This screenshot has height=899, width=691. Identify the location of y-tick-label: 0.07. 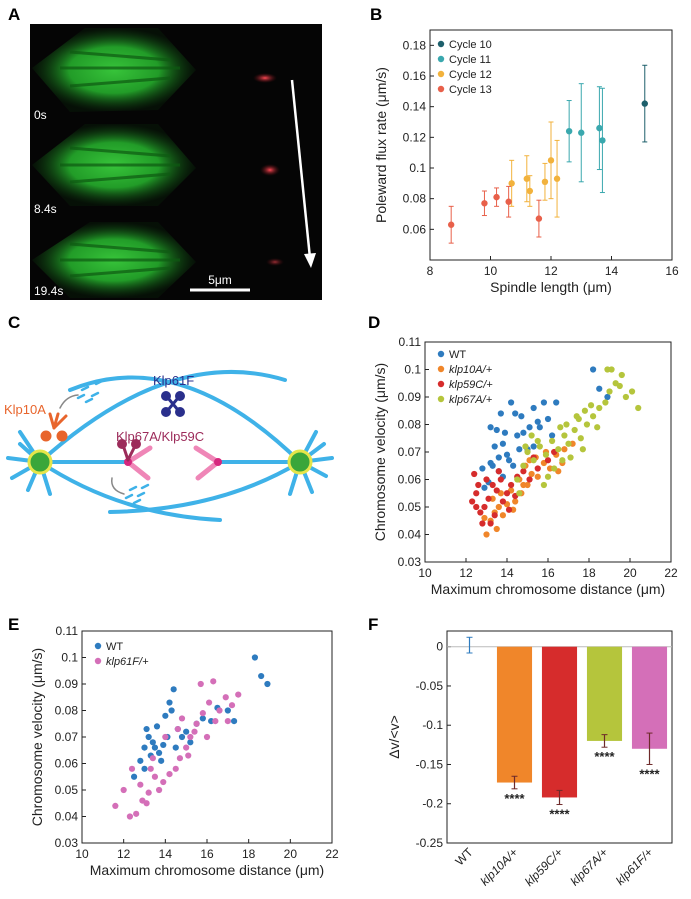
(410, 452).